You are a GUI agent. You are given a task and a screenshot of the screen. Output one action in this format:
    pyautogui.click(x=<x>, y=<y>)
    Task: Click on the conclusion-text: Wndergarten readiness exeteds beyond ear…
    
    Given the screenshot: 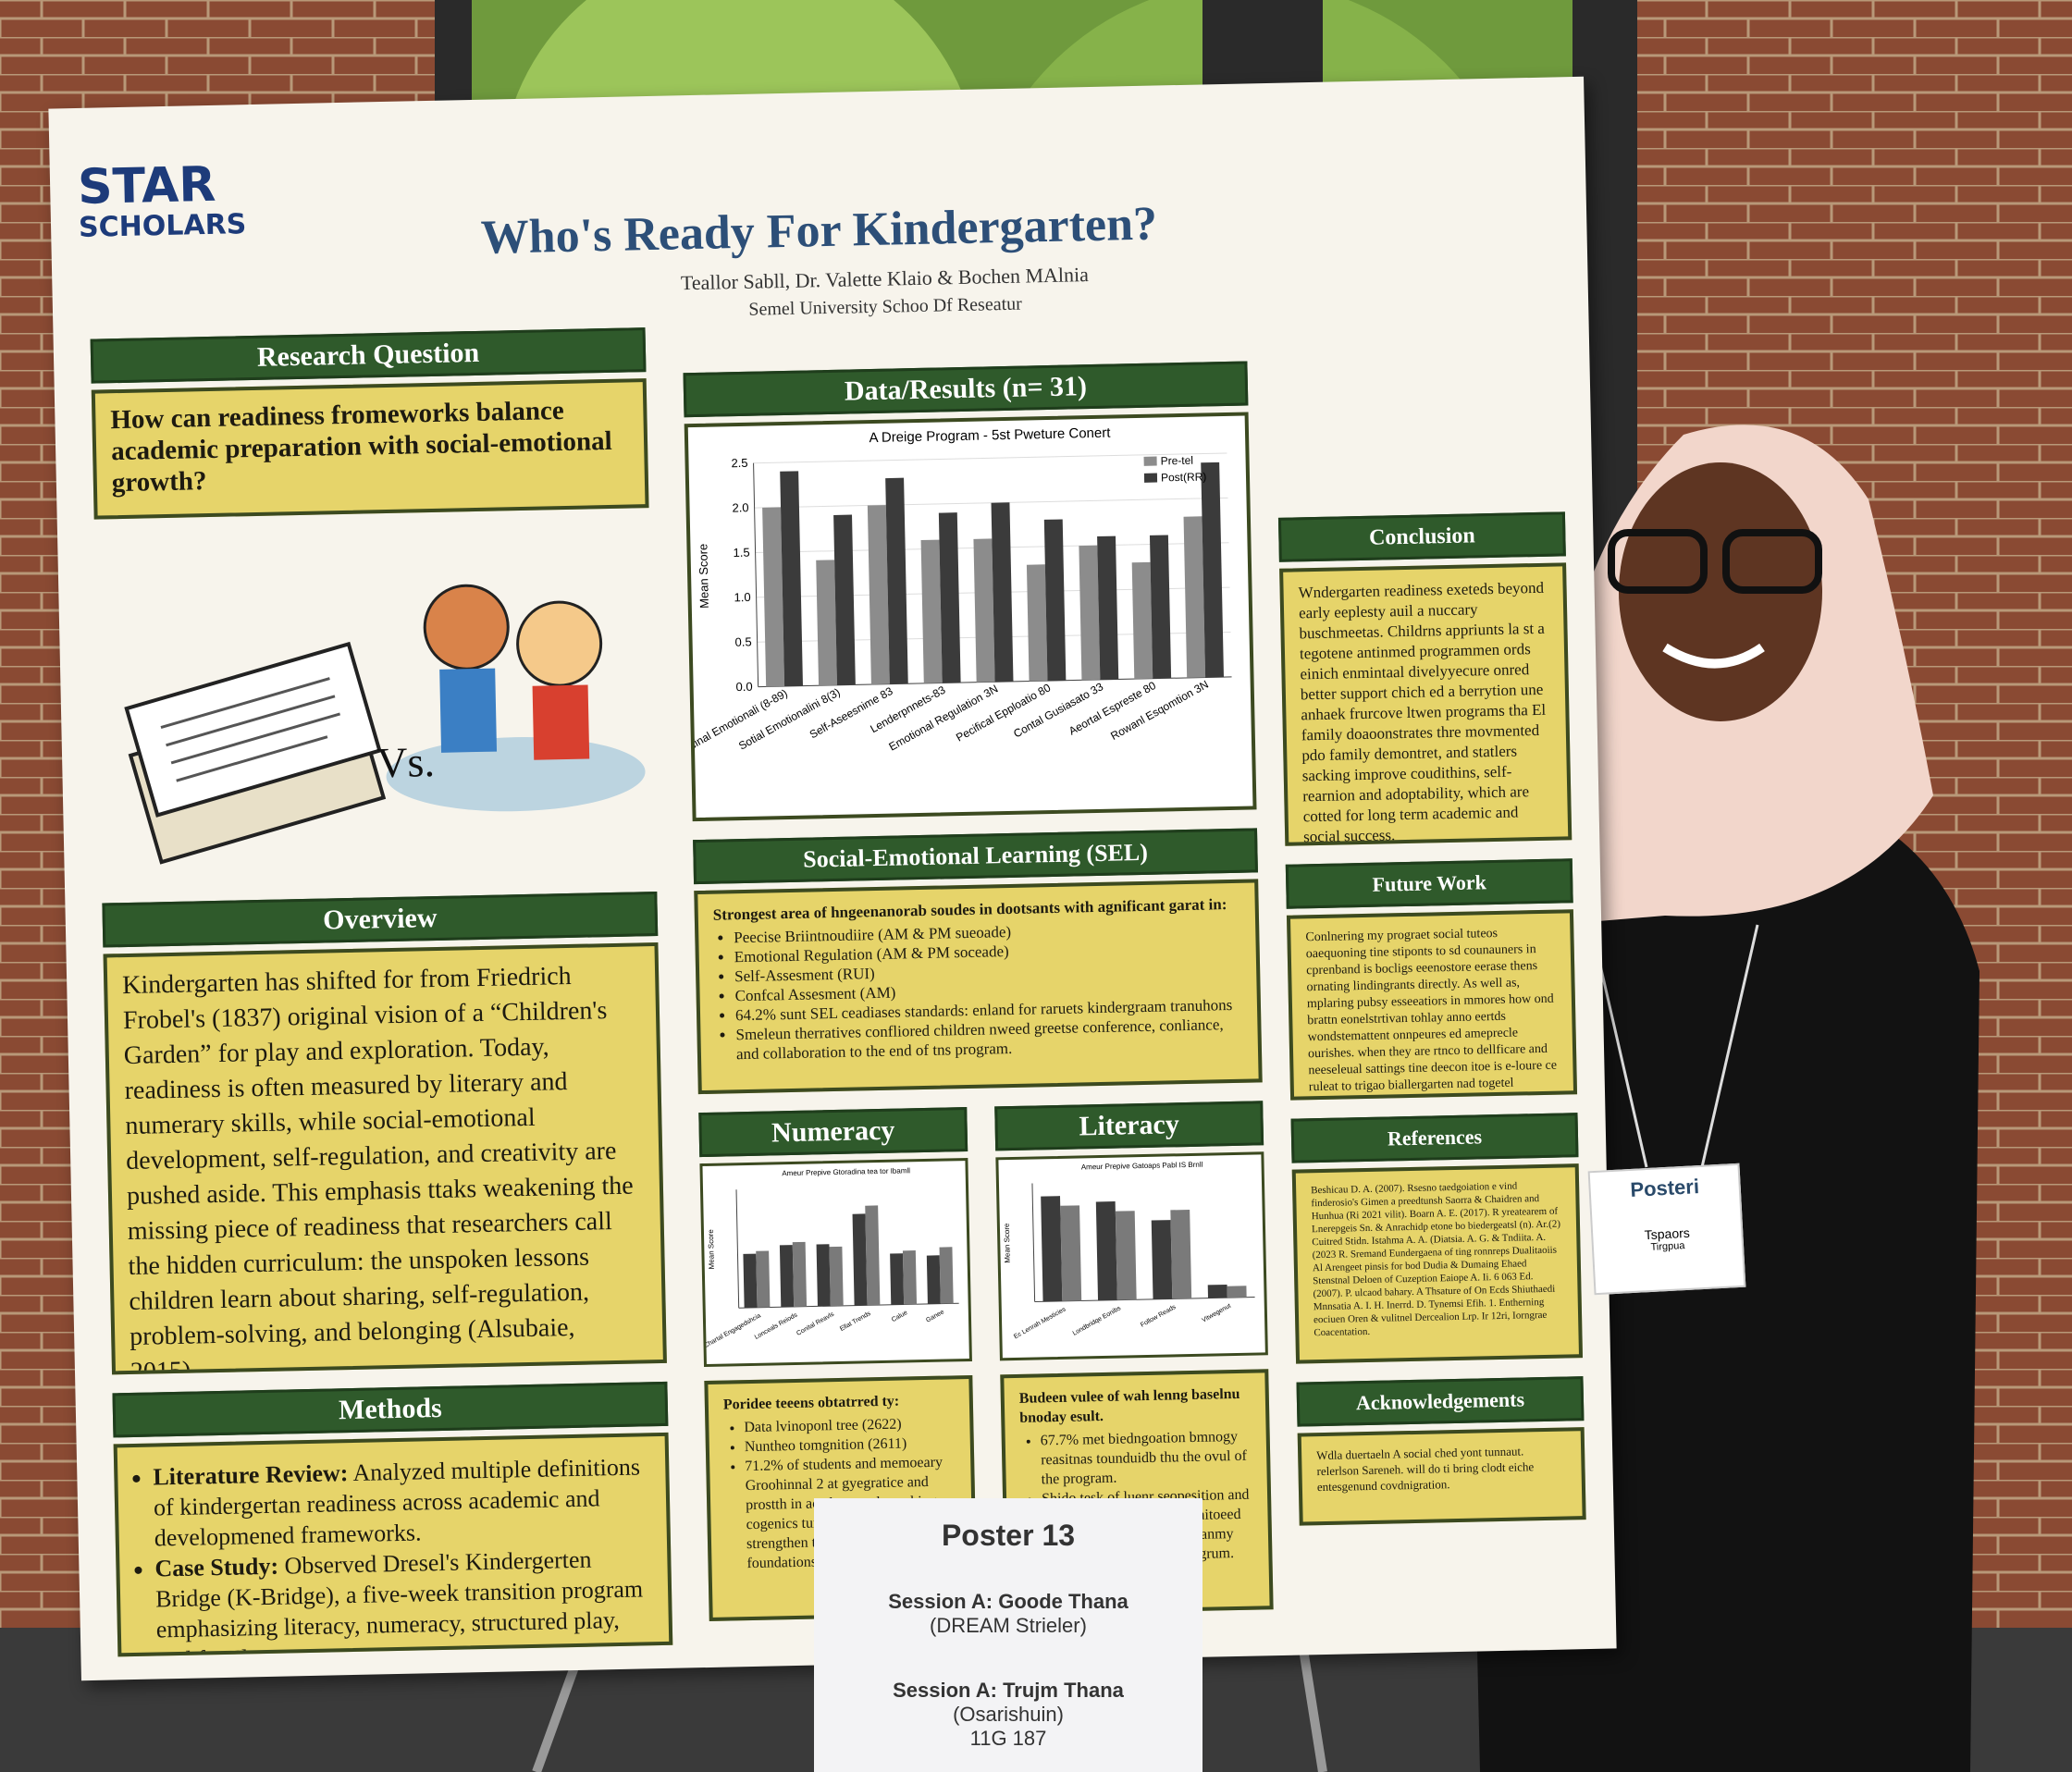 What is the action you would take?
    pyautogui.click(x=1426, y=704)
    